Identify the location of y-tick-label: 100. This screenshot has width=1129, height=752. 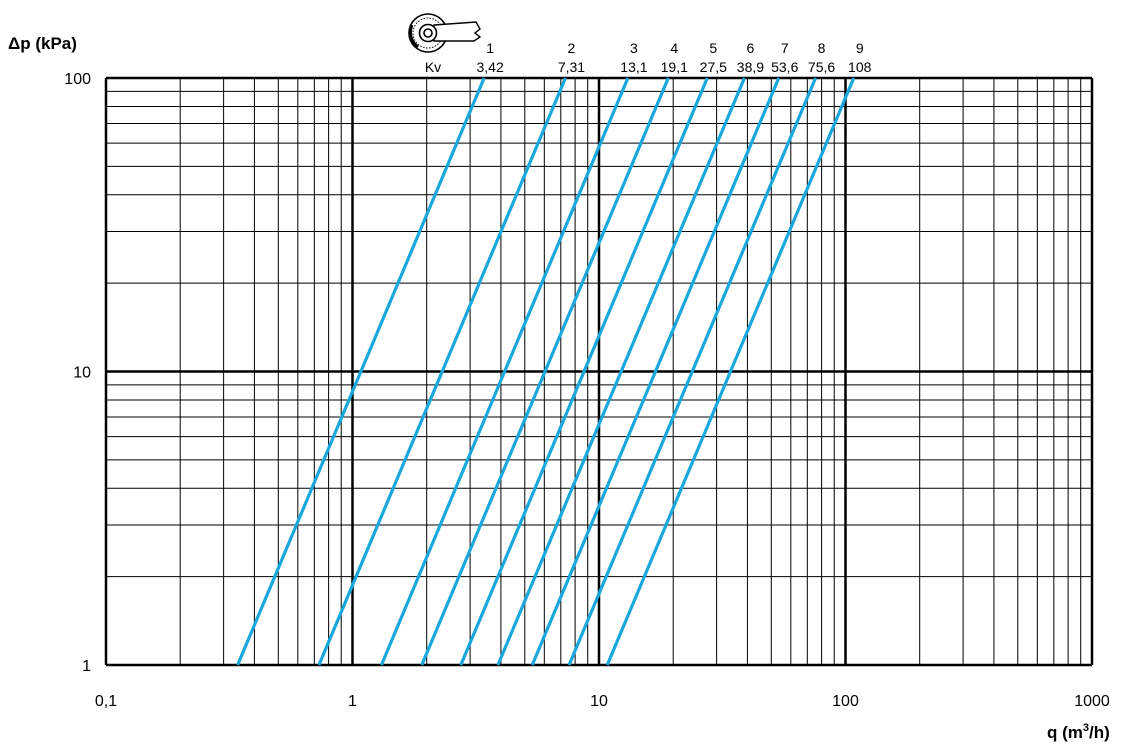
(77, 79).